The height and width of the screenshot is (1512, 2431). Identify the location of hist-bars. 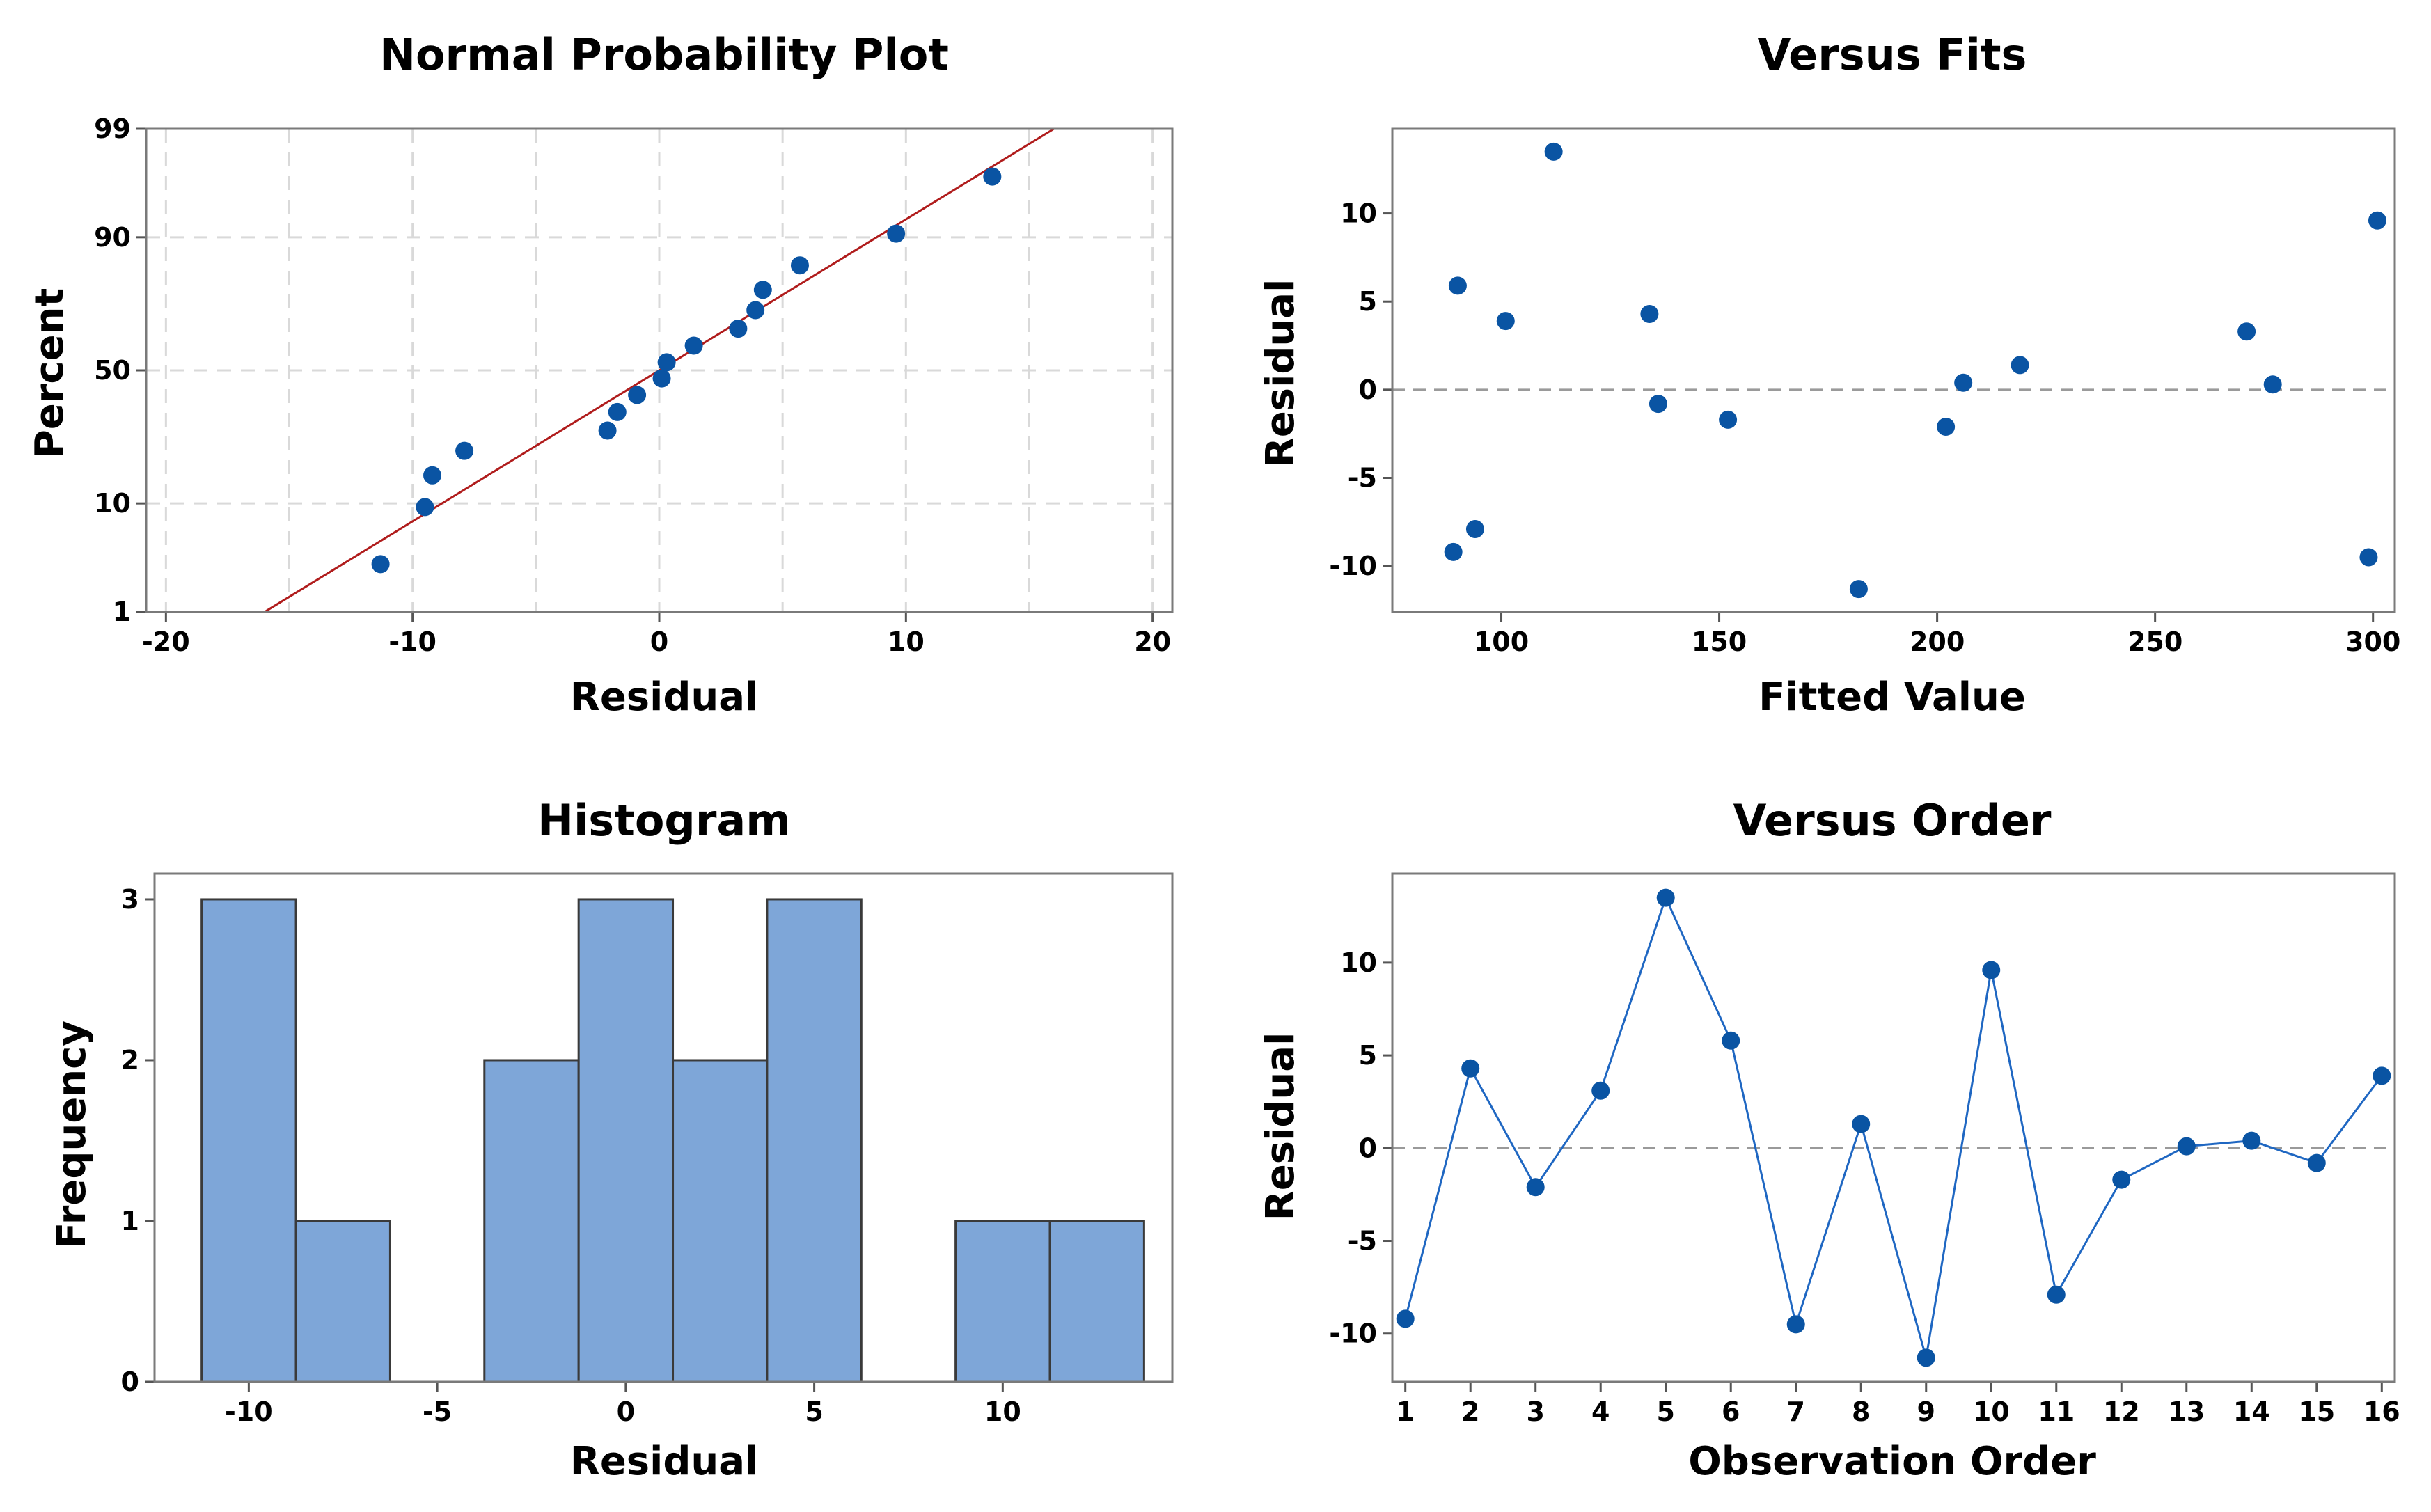
(672, 1140).